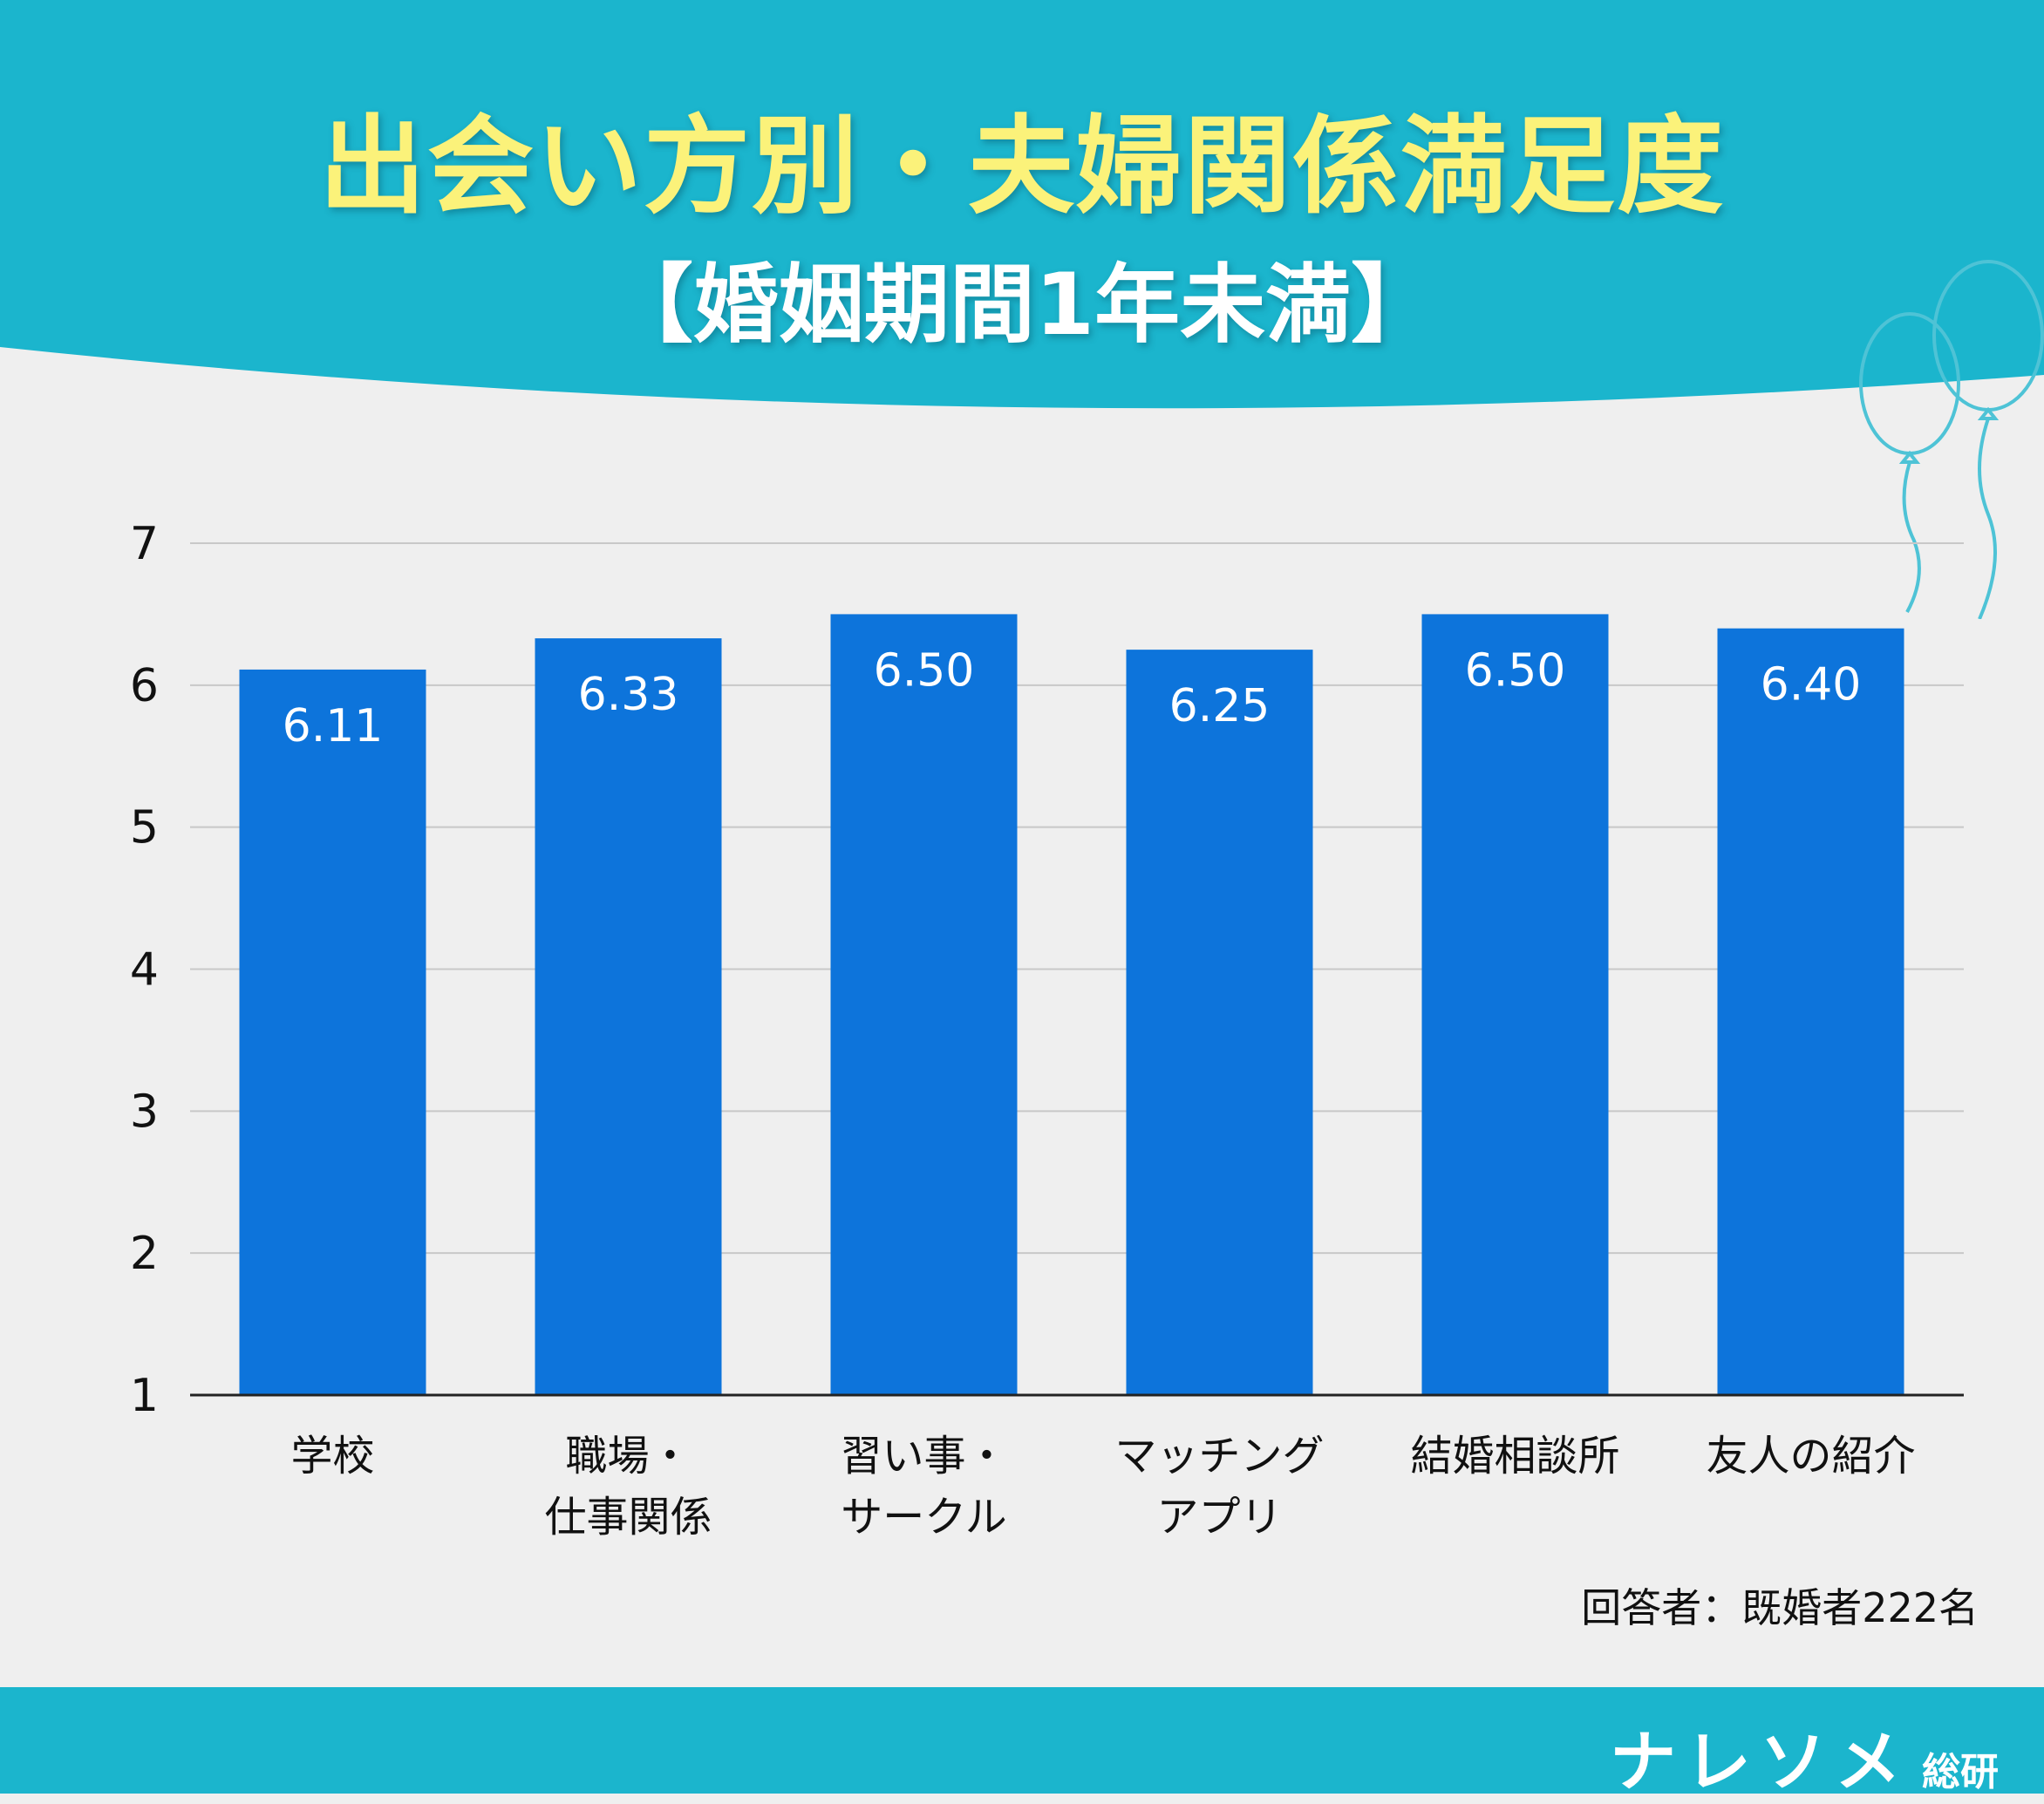 Image resolution: width=2044 pixels, height=1804 pixels. What do you see at coordinates (1022, 1744) in the screenshot?
I see `footer-band: ナレソメ 総研` at bounding box center [1022, 1744].